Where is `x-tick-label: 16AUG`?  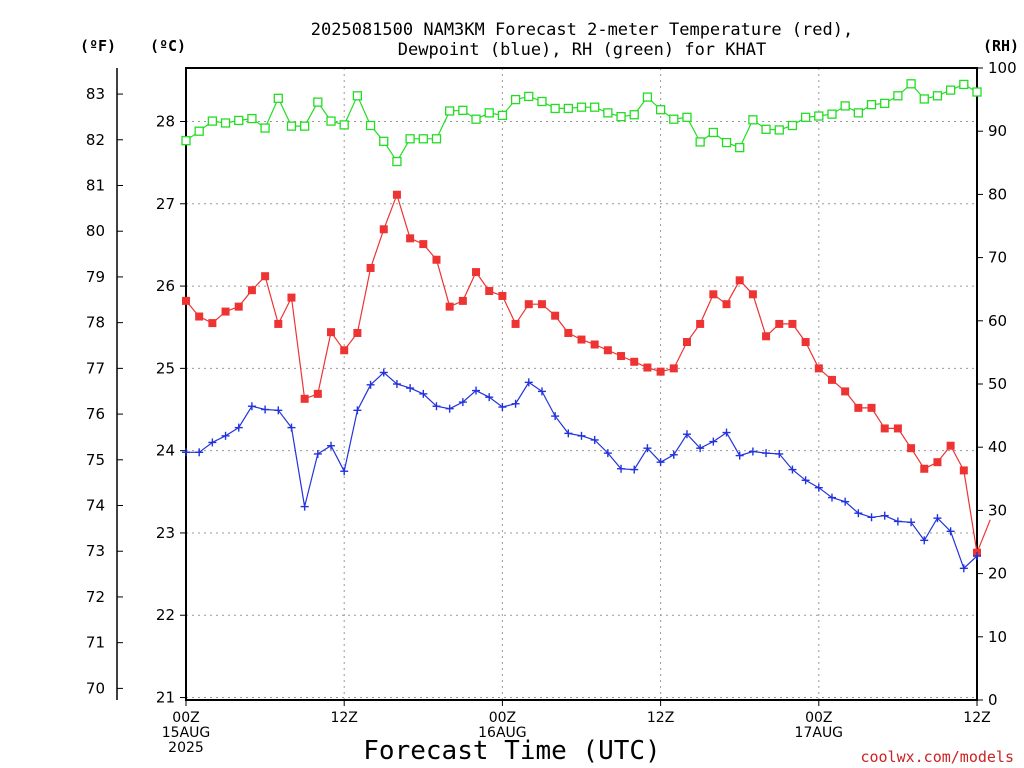 x-tick-label: 16AUG is located at coordinates (502, 733).